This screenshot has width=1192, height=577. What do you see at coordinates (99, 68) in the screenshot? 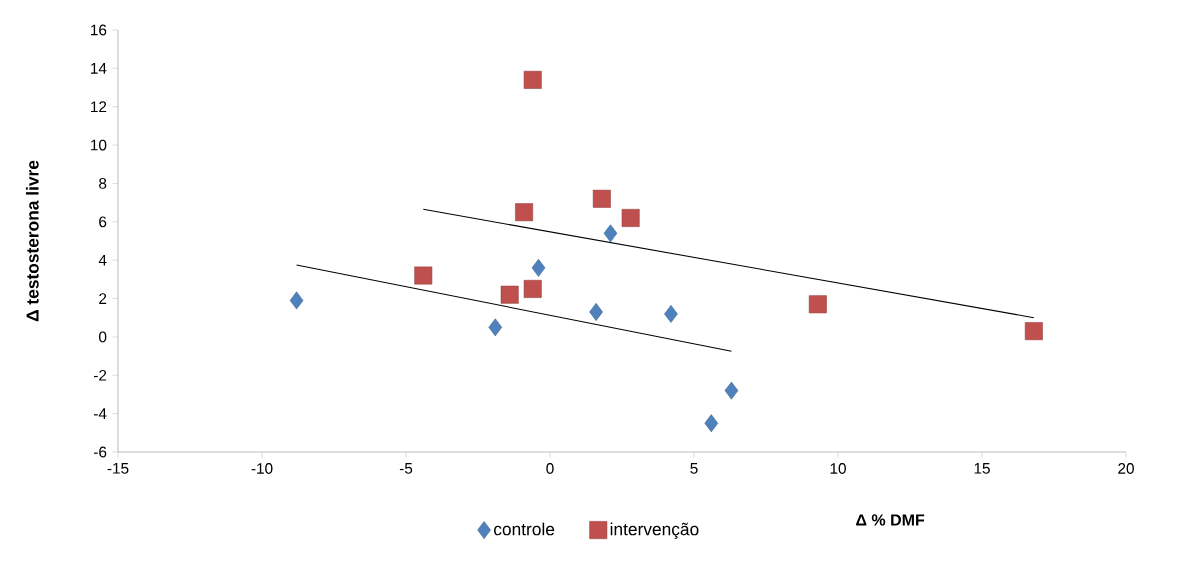
I see `y-tick-label: 14` at bounding box center [99, 68].